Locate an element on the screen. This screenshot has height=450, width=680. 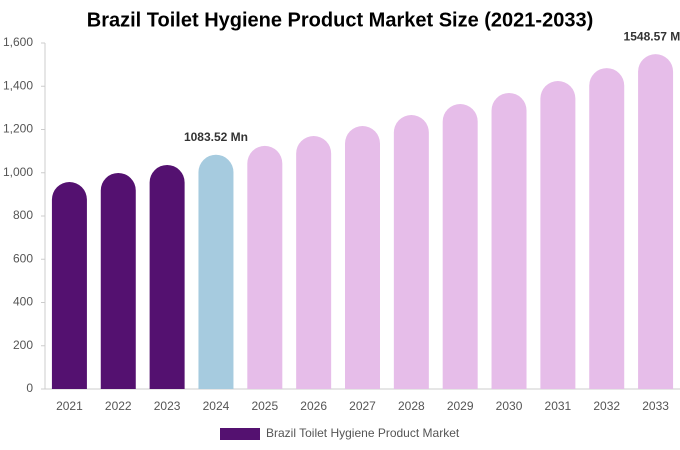
data-label: 1548.57 Mn is located at coordinates (652, 36).